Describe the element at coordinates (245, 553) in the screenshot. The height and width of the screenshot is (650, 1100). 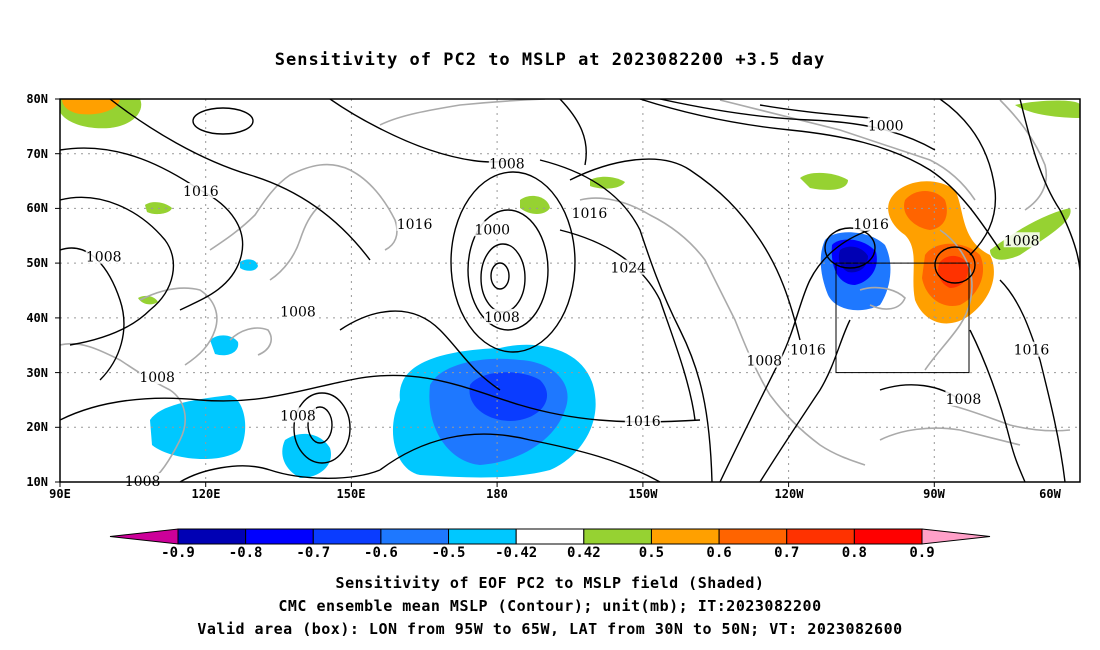
I see `colorbar-tick-label: -0.8` at that location.